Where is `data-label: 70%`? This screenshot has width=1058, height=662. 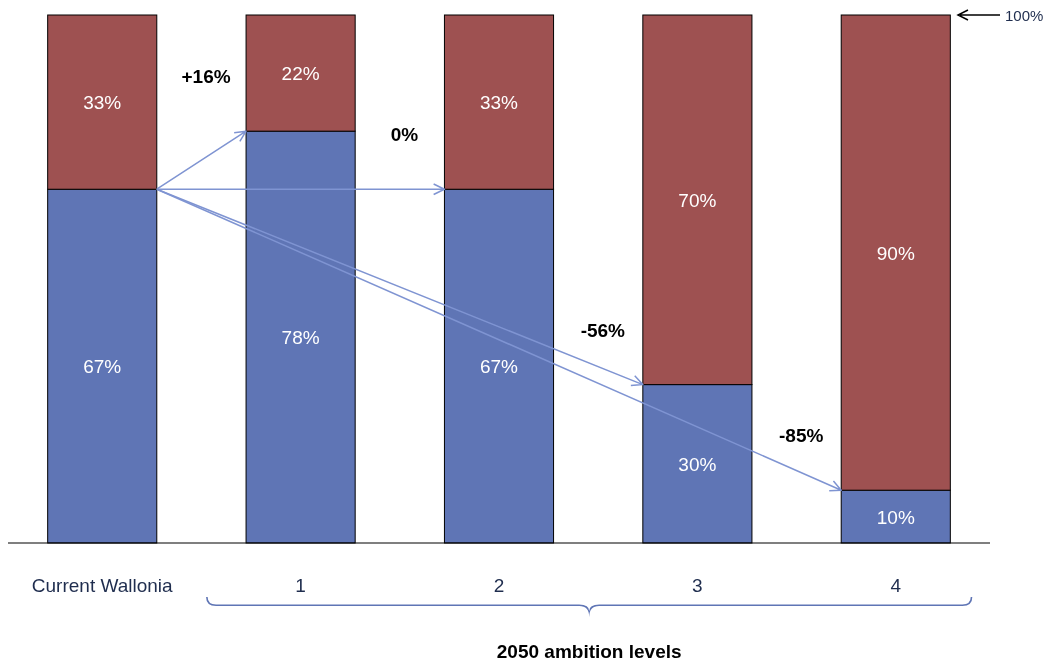
data-label: 70% is located at coordinates (697, 200).